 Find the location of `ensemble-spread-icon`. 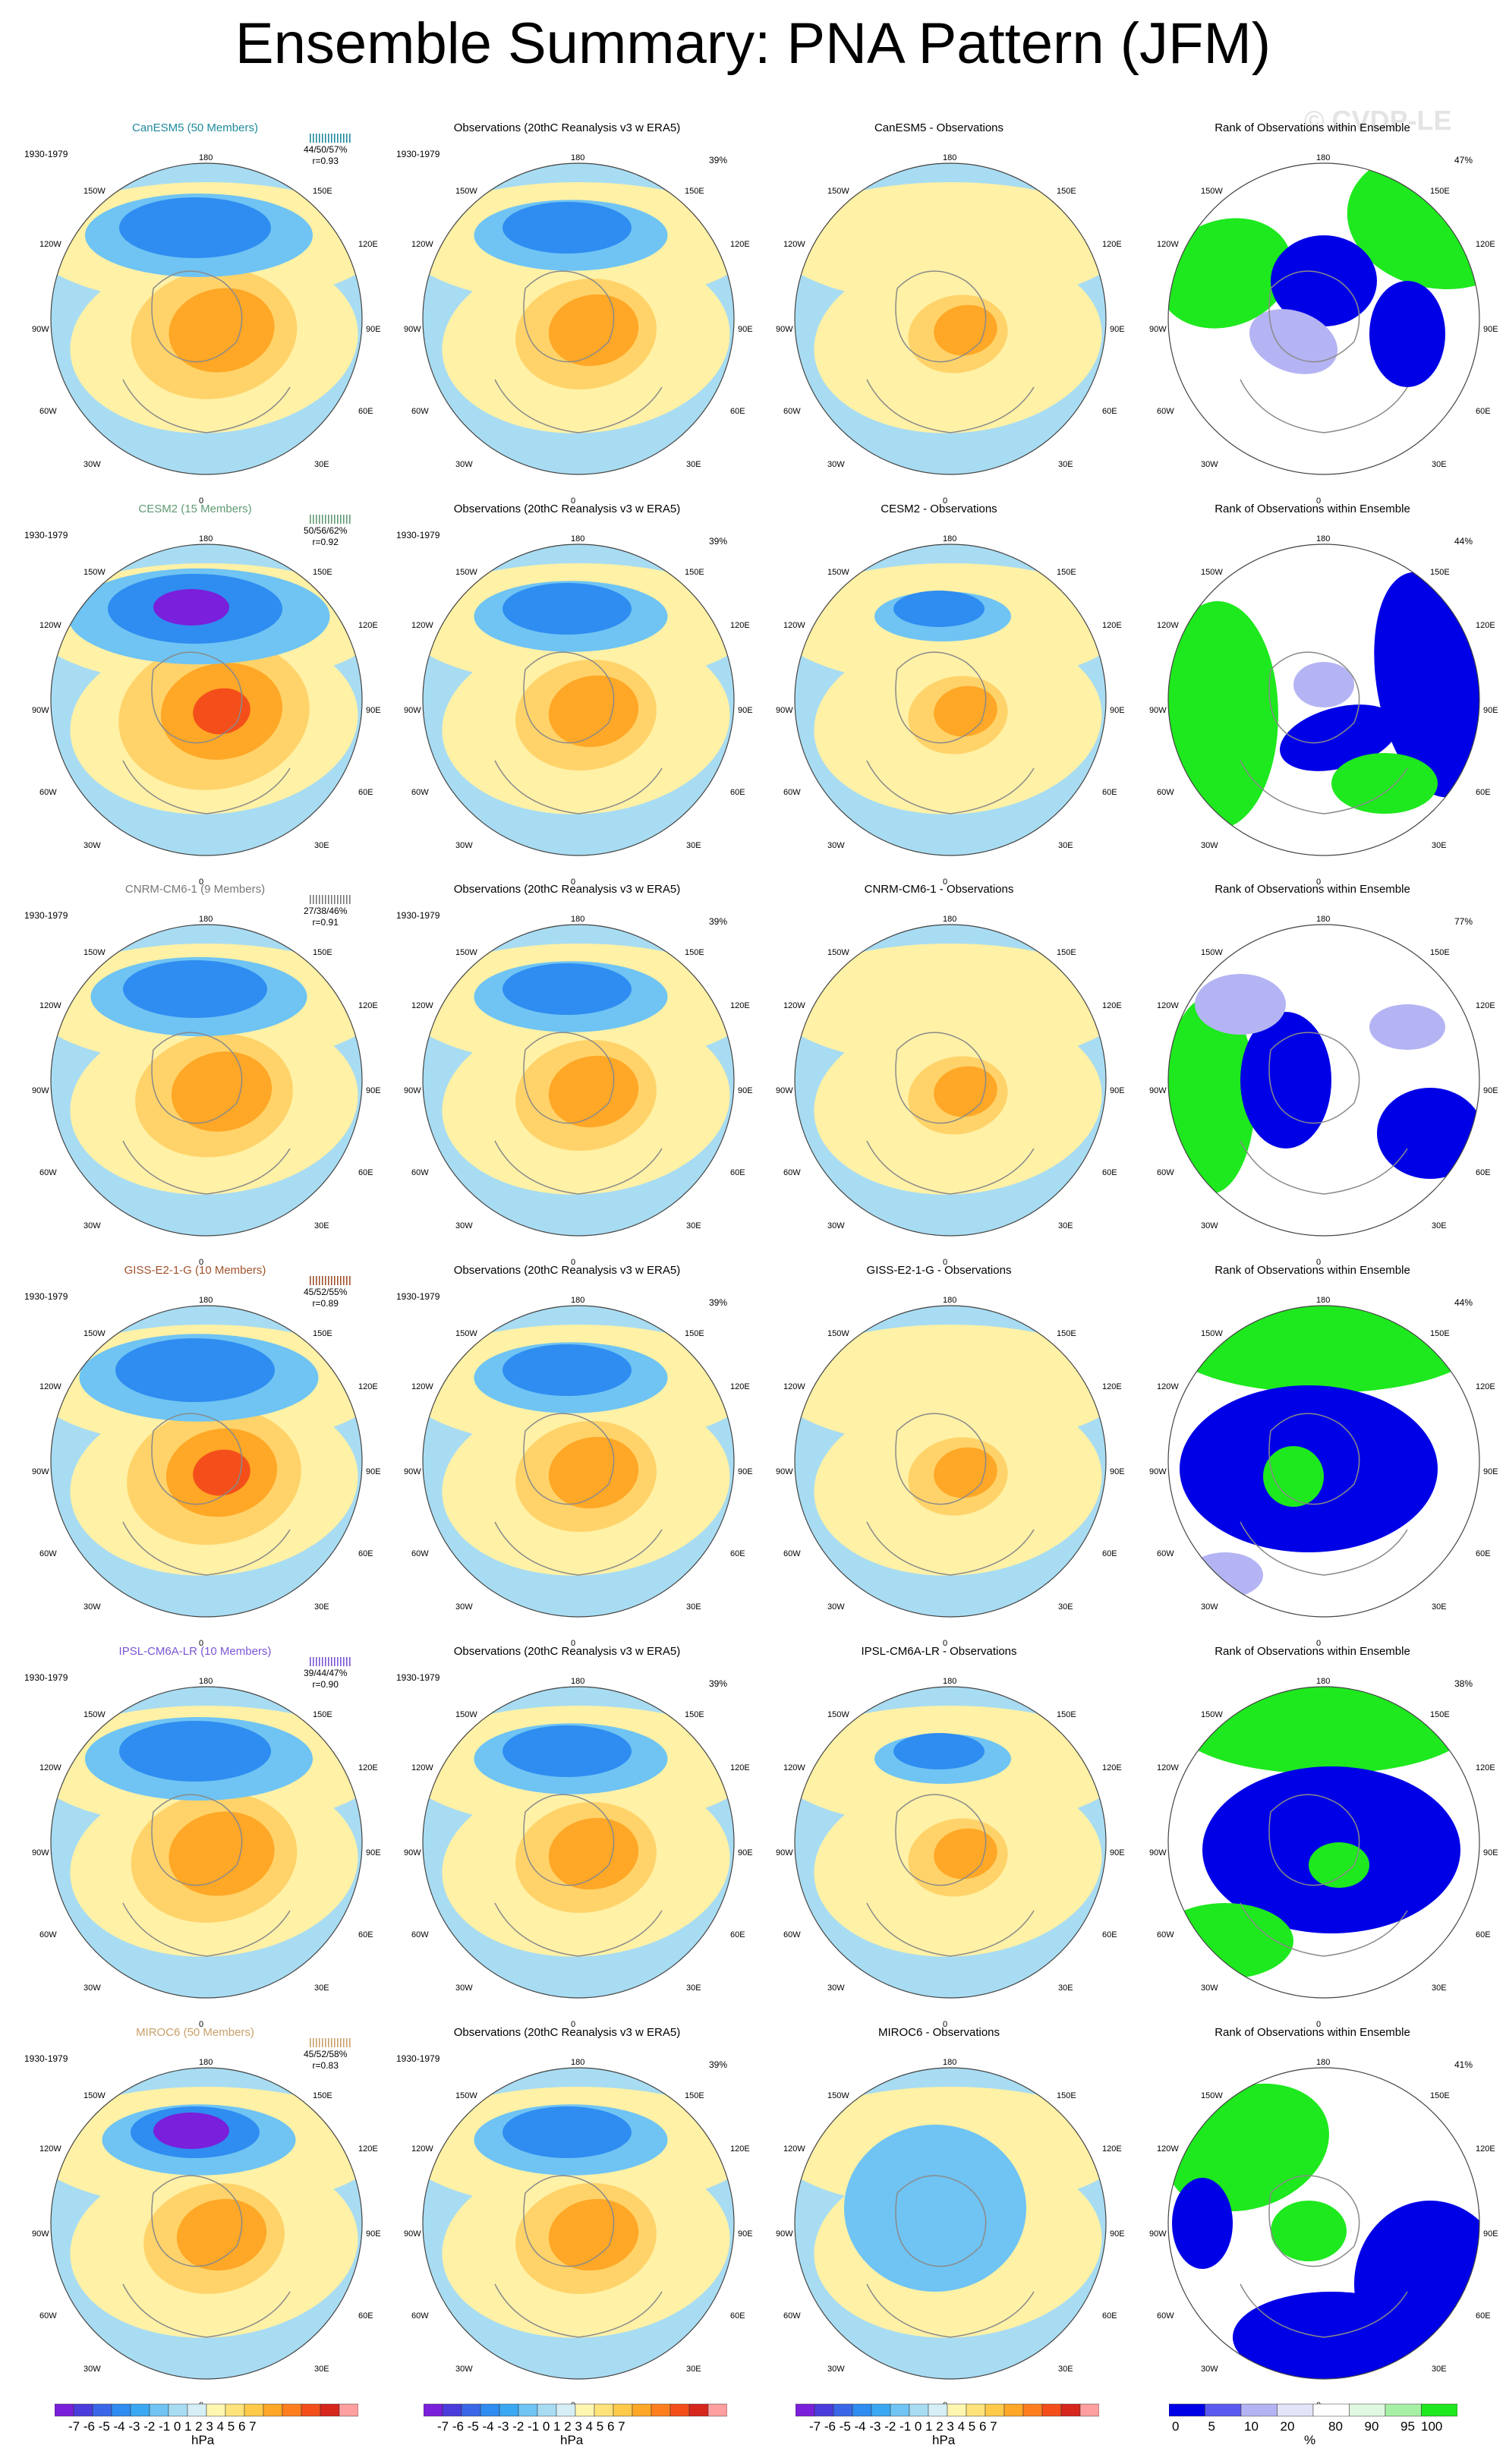

ensemble-spread-icon is located at coordinates (330, 1661).